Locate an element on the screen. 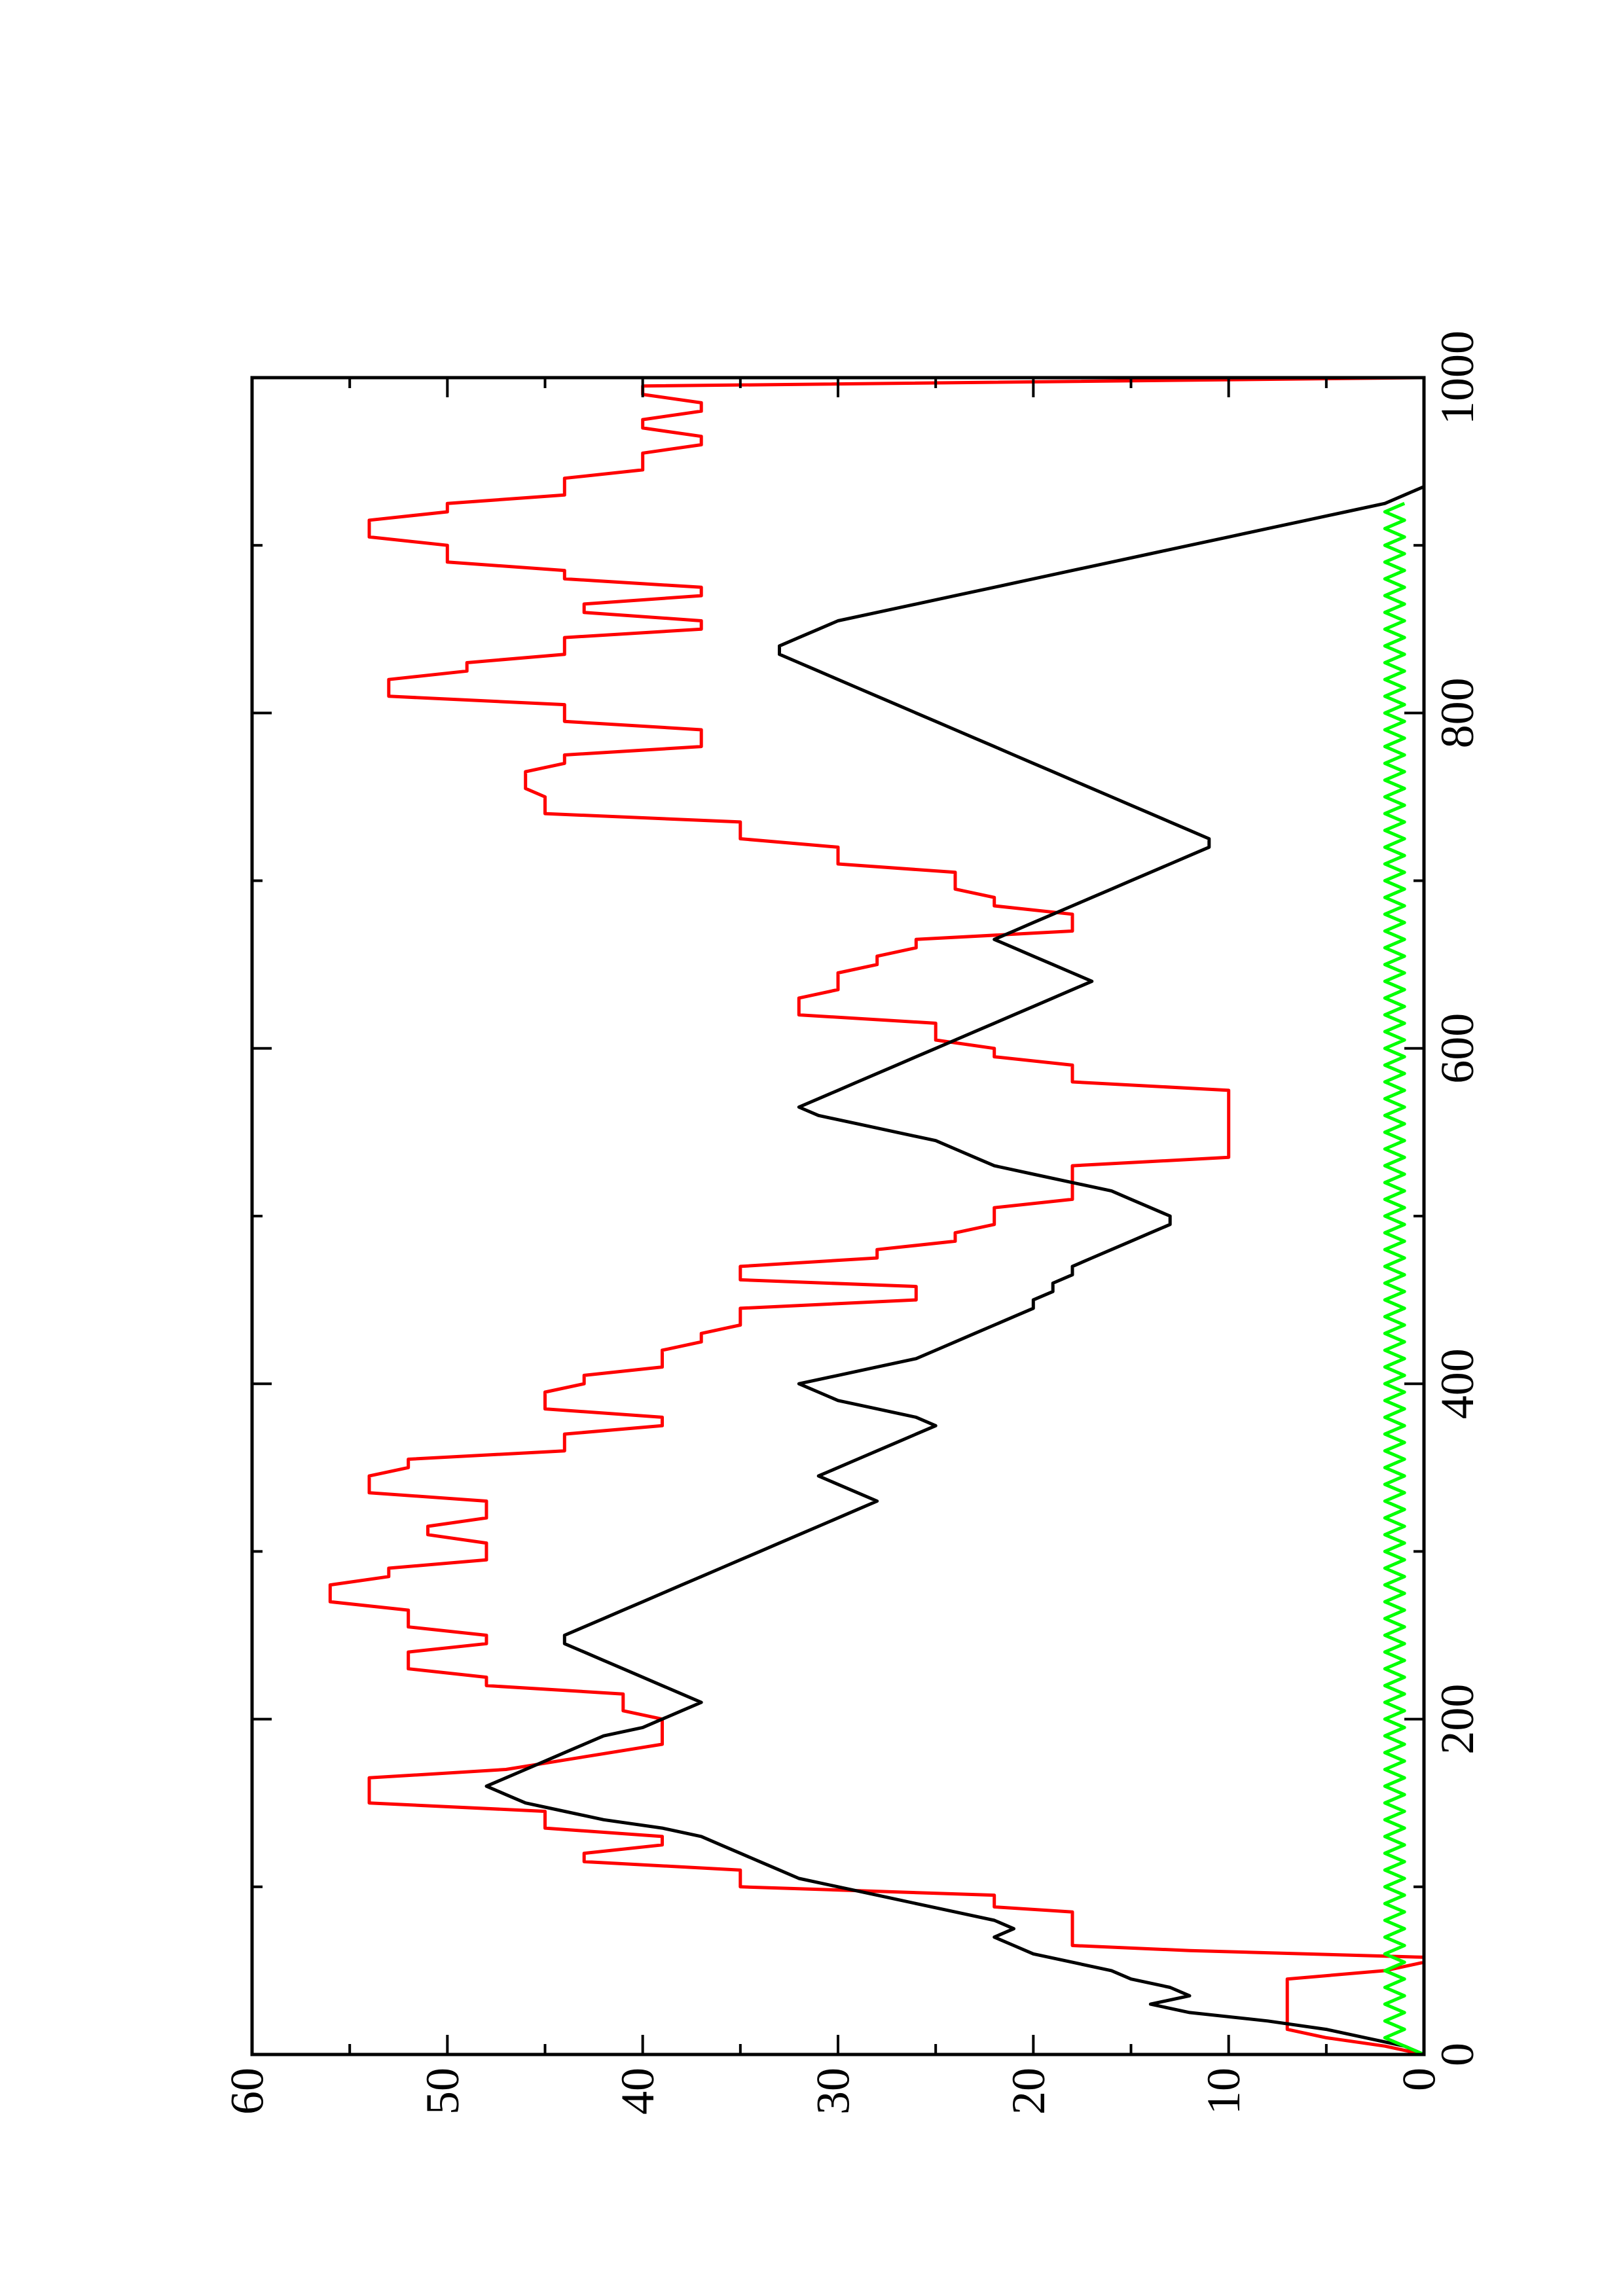  y-tick-label: 40 is located at coordinates (637, 2091).